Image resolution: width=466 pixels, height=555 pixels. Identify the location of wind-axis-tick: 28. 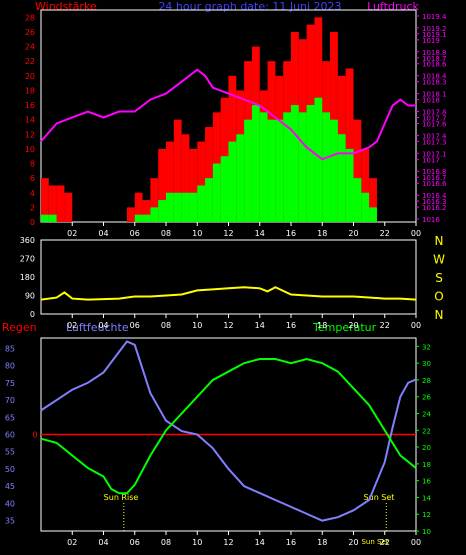
(30, 17).